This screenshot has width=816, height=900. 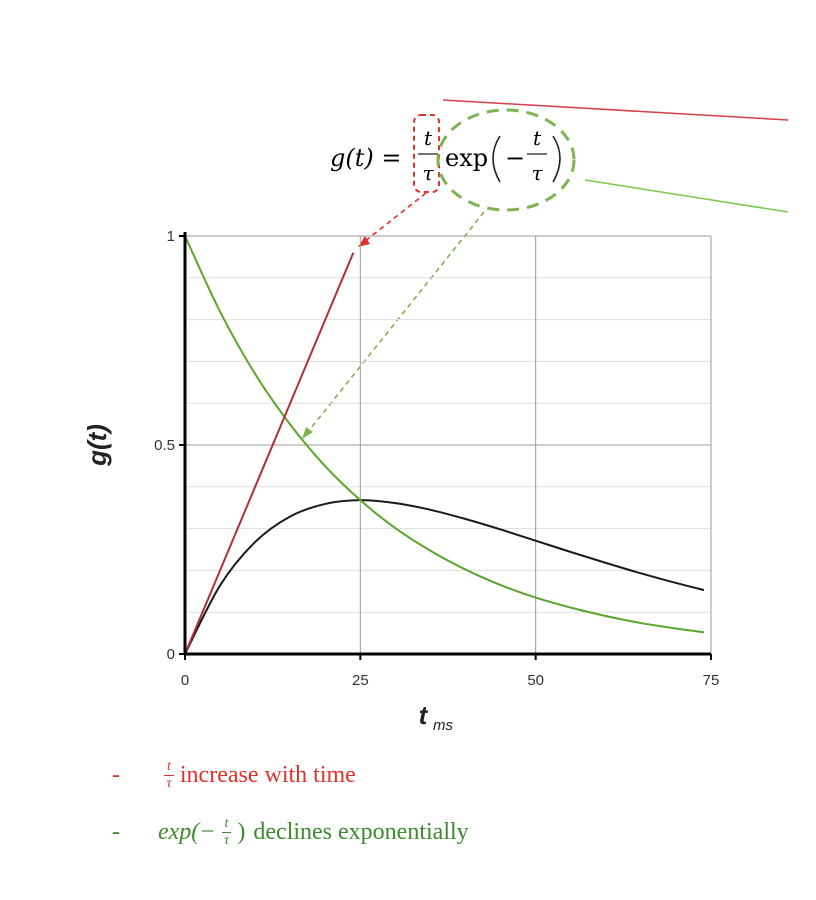 What do you see at coordinates (537, 173) in the screenshot?
I see `equation-inner-den: τ` at bounding box center [537, 173].